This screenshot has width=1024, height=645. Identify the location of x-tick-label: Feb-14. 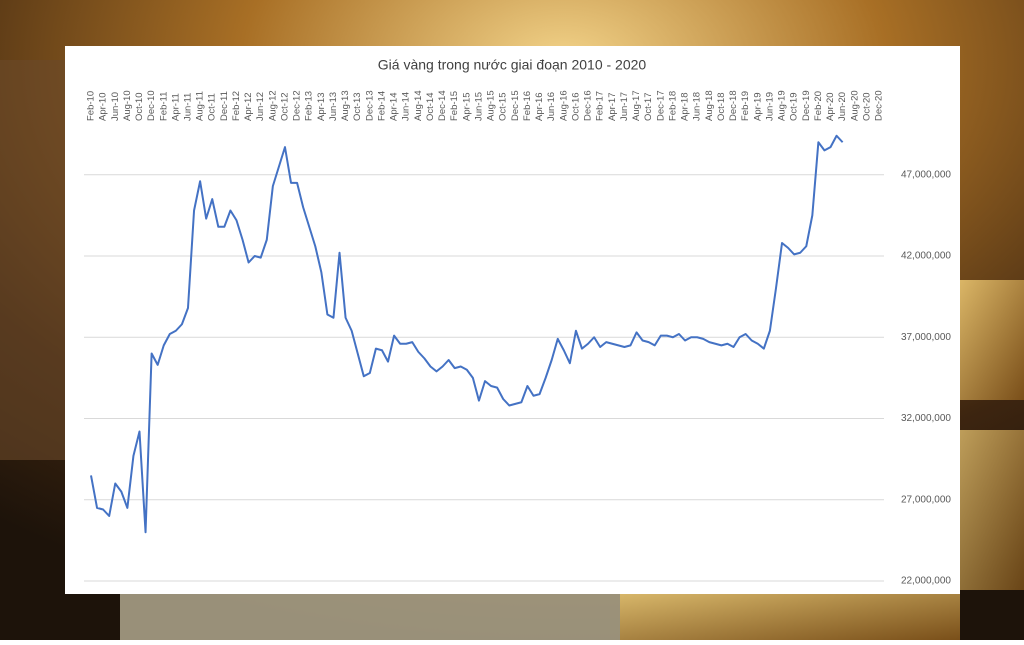
(381, 106).